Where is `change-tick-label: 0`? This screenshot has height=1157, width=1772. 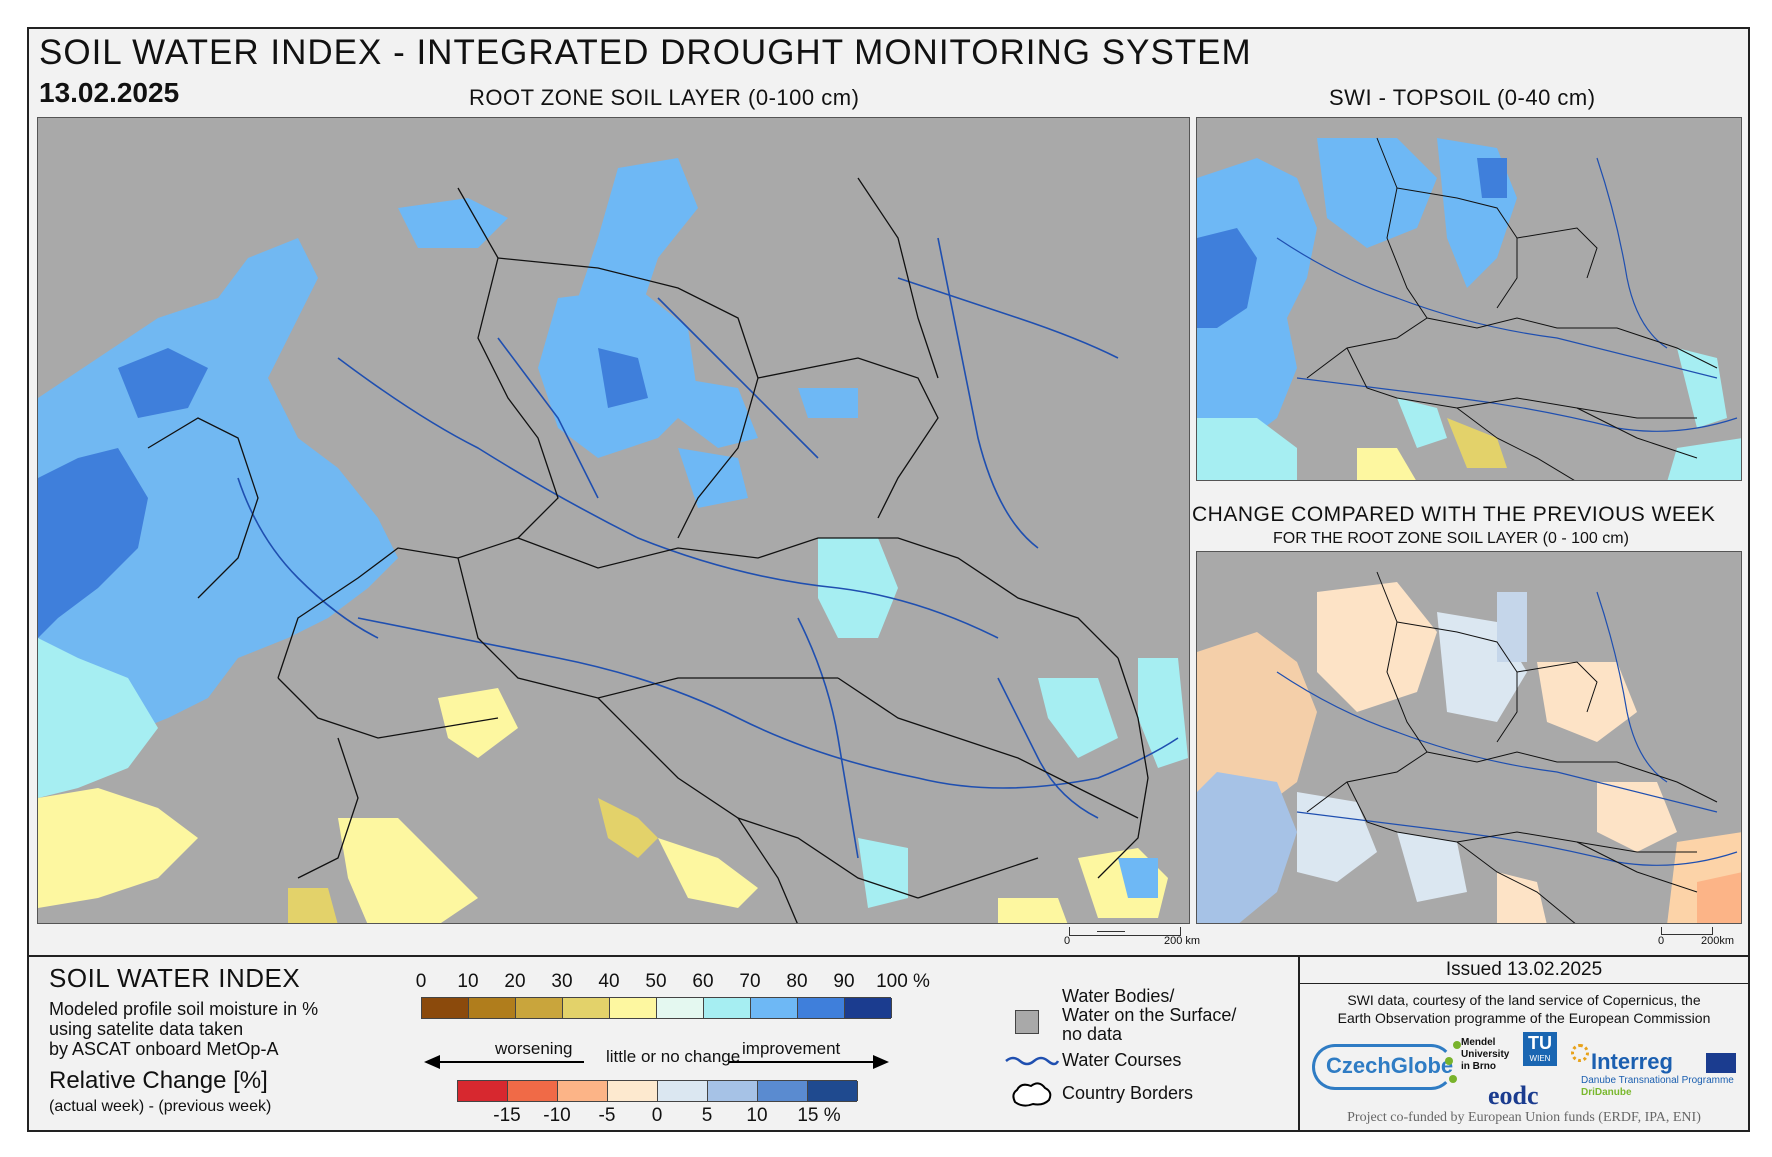 change-tick-label: 0 is located at coordinates (657, 1115).